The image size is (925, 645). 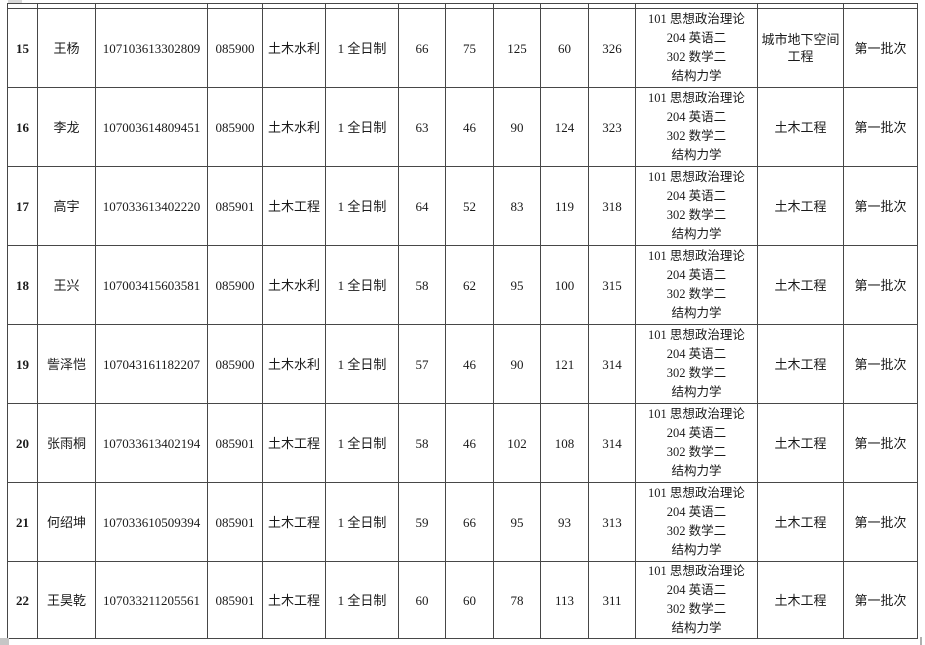 I want to click on cell-total-score: 311, so click(x=612, y=600).